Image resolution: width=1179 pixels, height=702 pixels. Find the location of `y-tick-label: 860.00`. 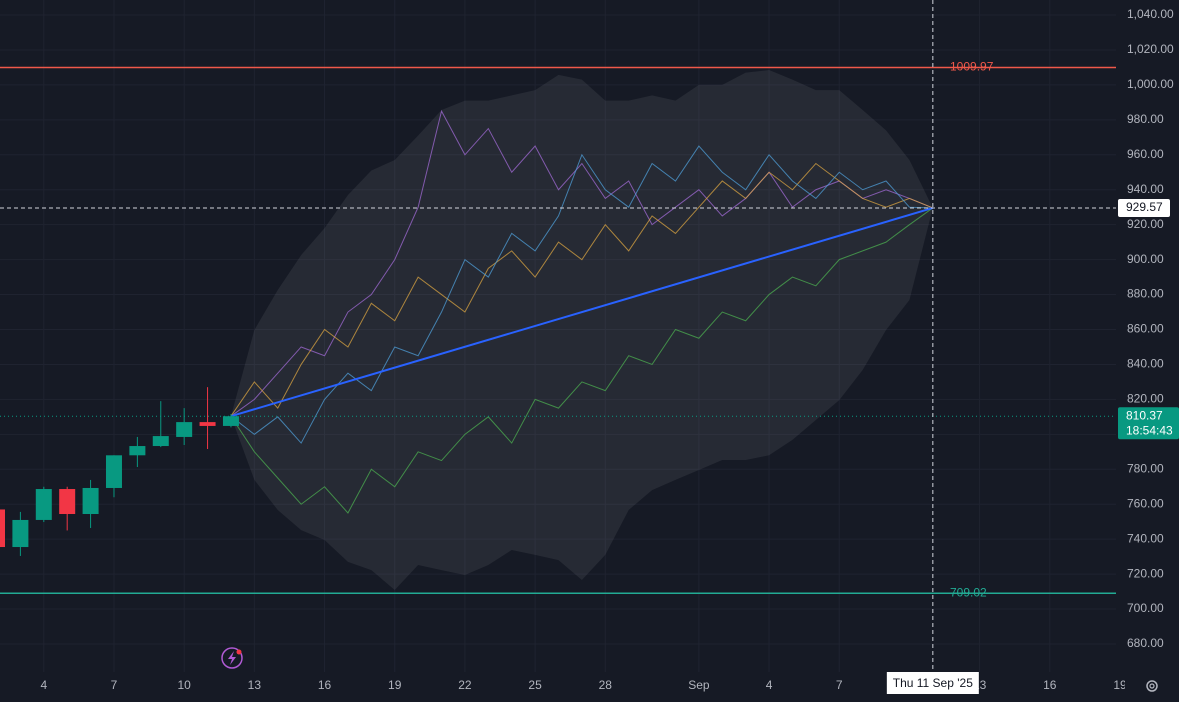

y-tick-label: 860.00 is located at coordinates (1145, 329).